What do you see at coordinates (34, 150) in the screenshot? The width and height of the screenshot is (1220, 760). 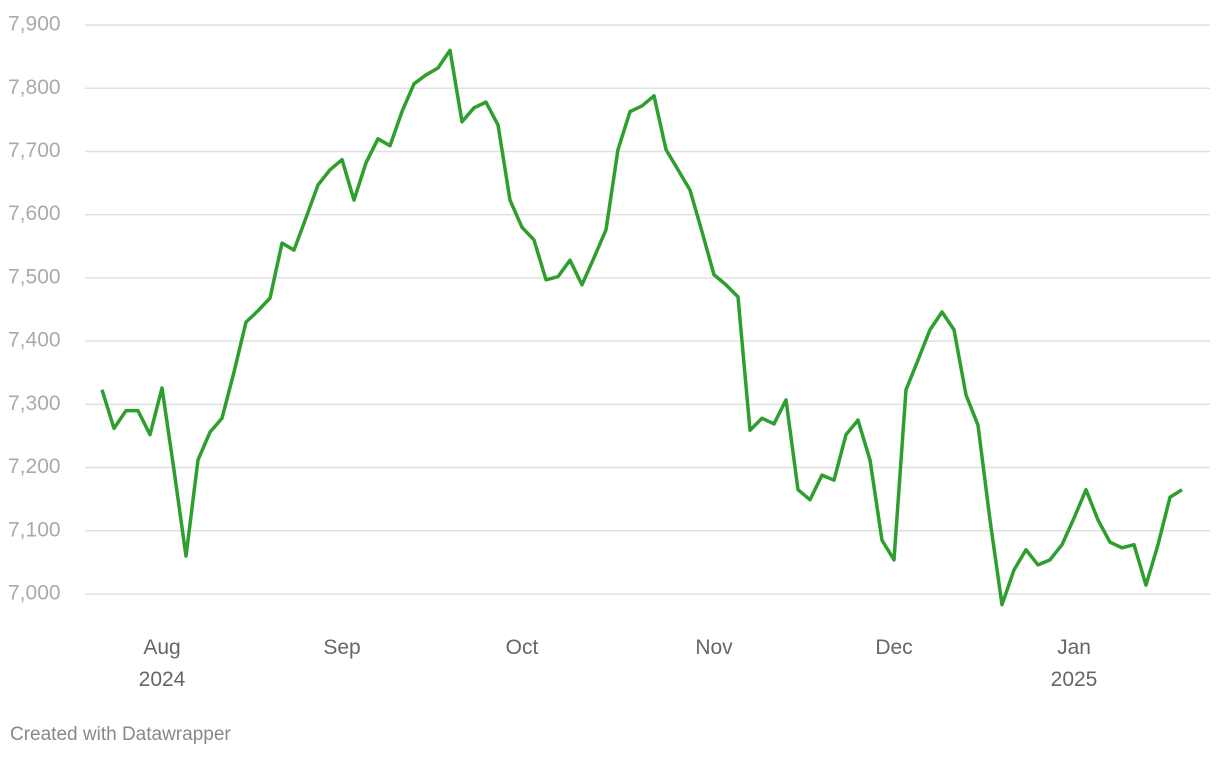 I see `y-tick-label: 7,700` at bounding box center [34, 150].